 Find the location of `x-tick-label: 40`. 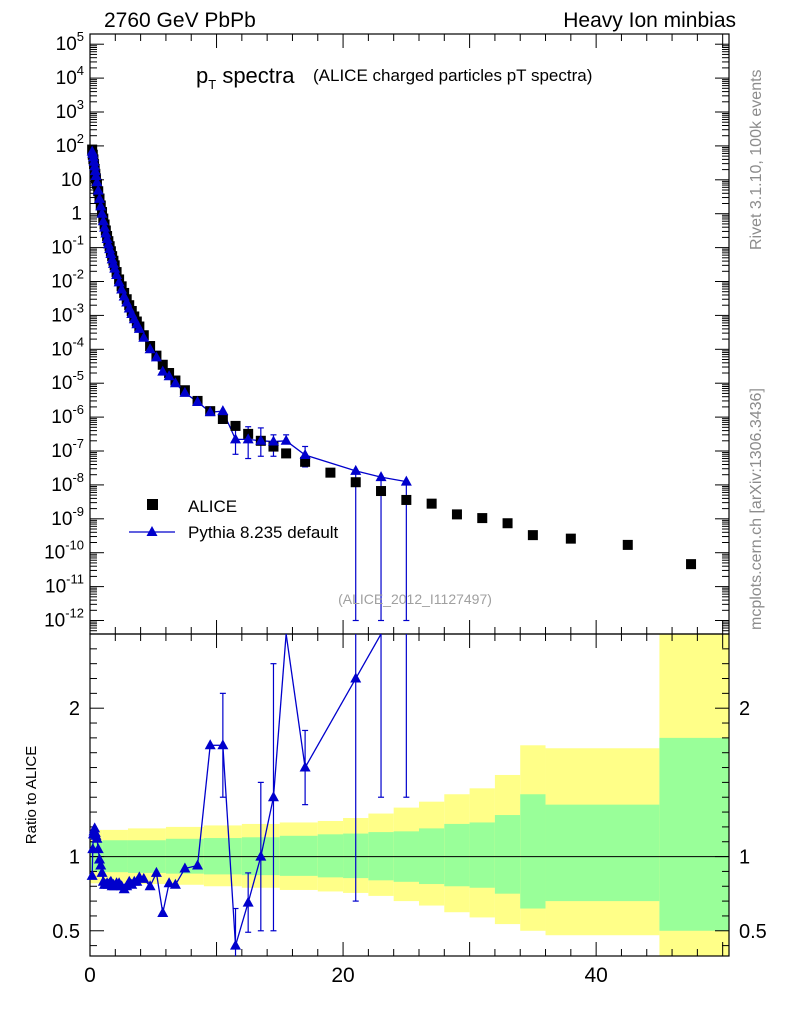

x-tick-label: 40 is located at coordinates (595, 975).